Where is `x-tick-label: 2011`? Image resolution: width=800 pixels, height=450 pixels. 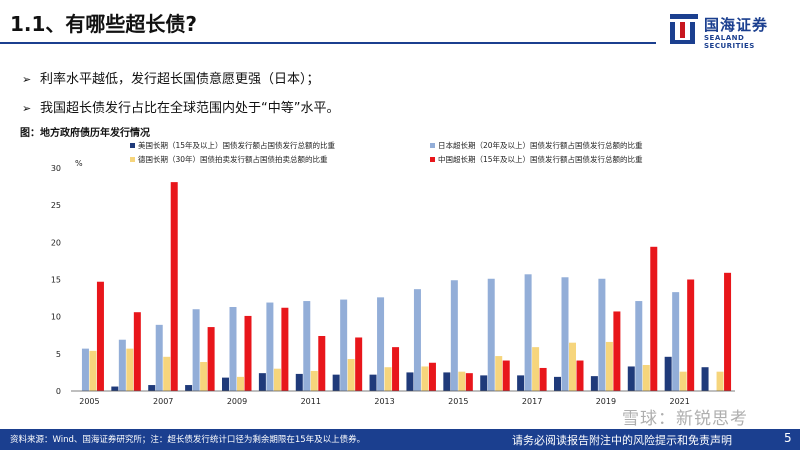
x-tick-label: 2011 is located at coordinates (311, 401).